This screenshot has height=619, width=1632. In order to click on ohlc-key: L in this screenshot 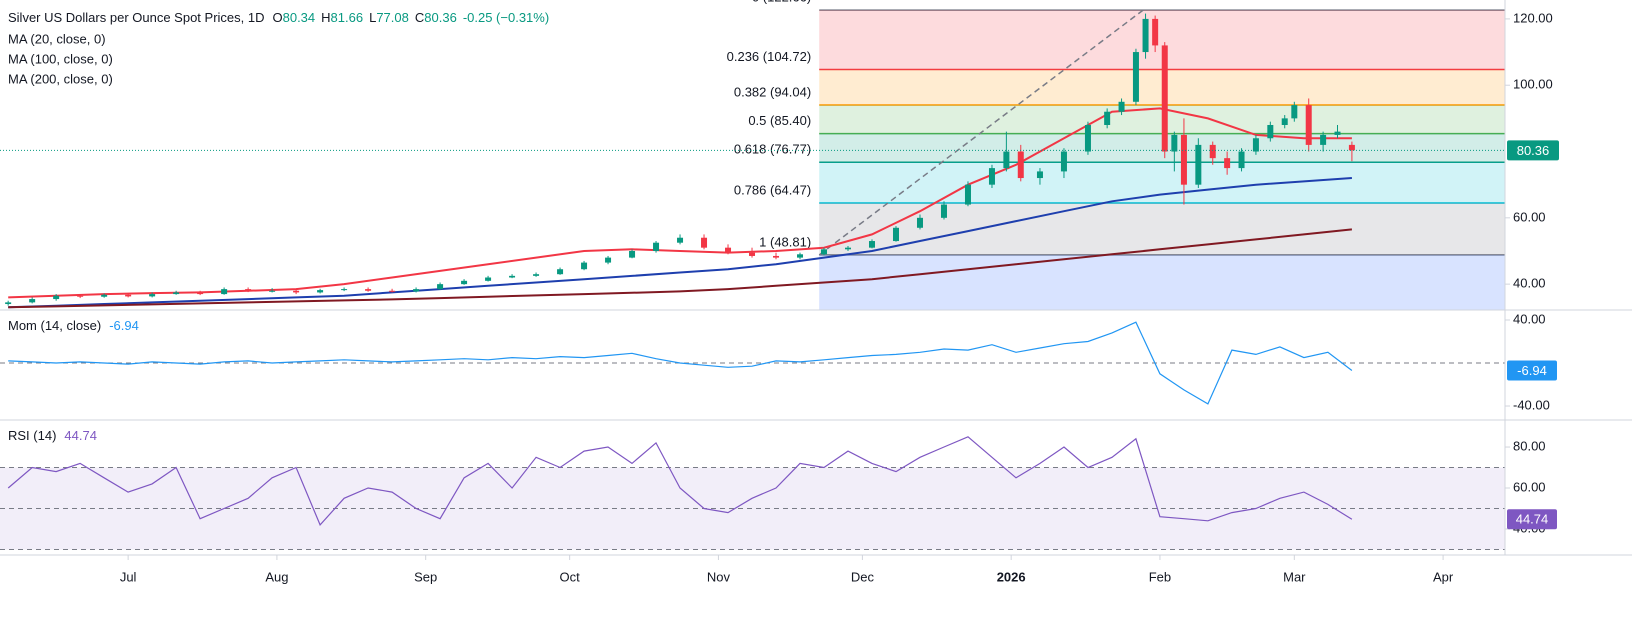, I will do `click(372, 17)`.